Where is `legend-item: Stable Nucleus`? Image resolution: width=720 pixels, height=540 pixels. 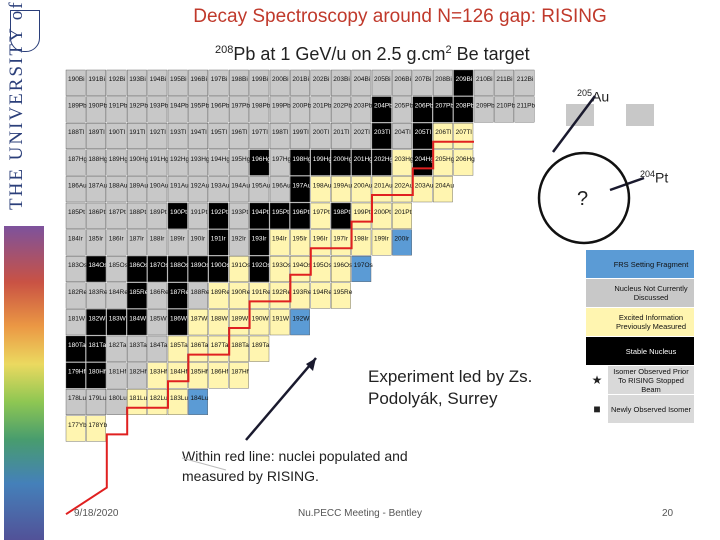 legend-item: Stable Nucleus is located at coordinates (640, 351).